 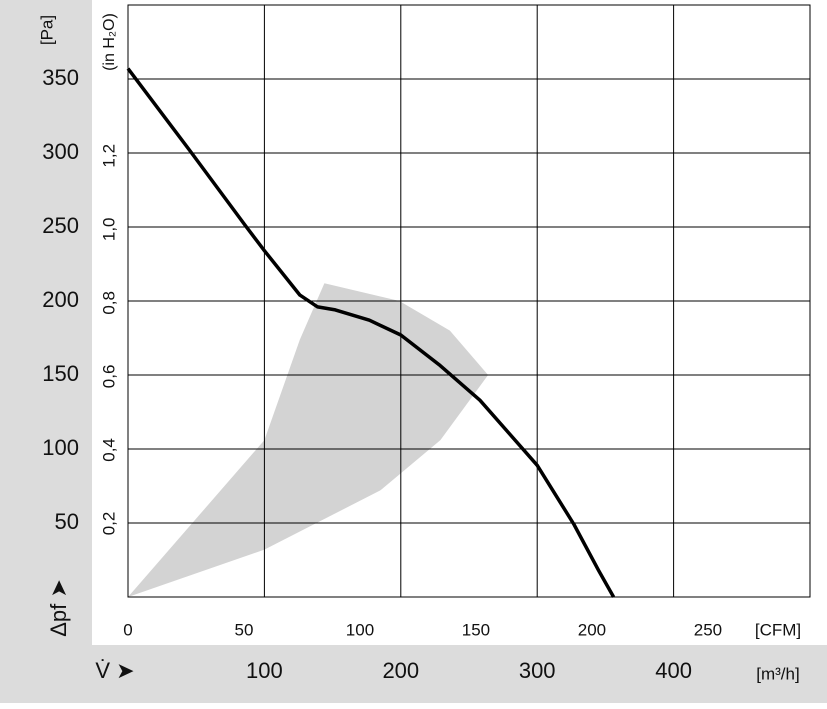 What do you see at coordinates (67, 521) in the screenshot?
I see `y-tick-label: 50` at bounding box center [67, 521].